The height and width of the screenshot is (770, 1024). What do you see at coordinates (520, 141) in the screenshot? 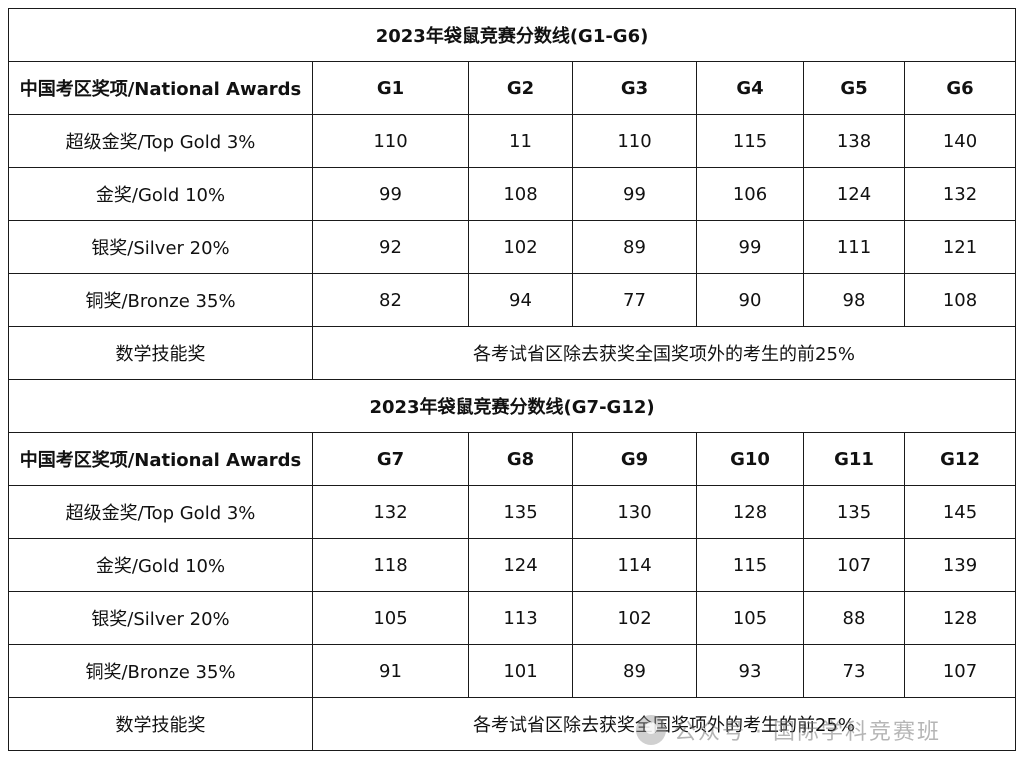
I see `score-cell: 11` at bounding box center [520, 141].